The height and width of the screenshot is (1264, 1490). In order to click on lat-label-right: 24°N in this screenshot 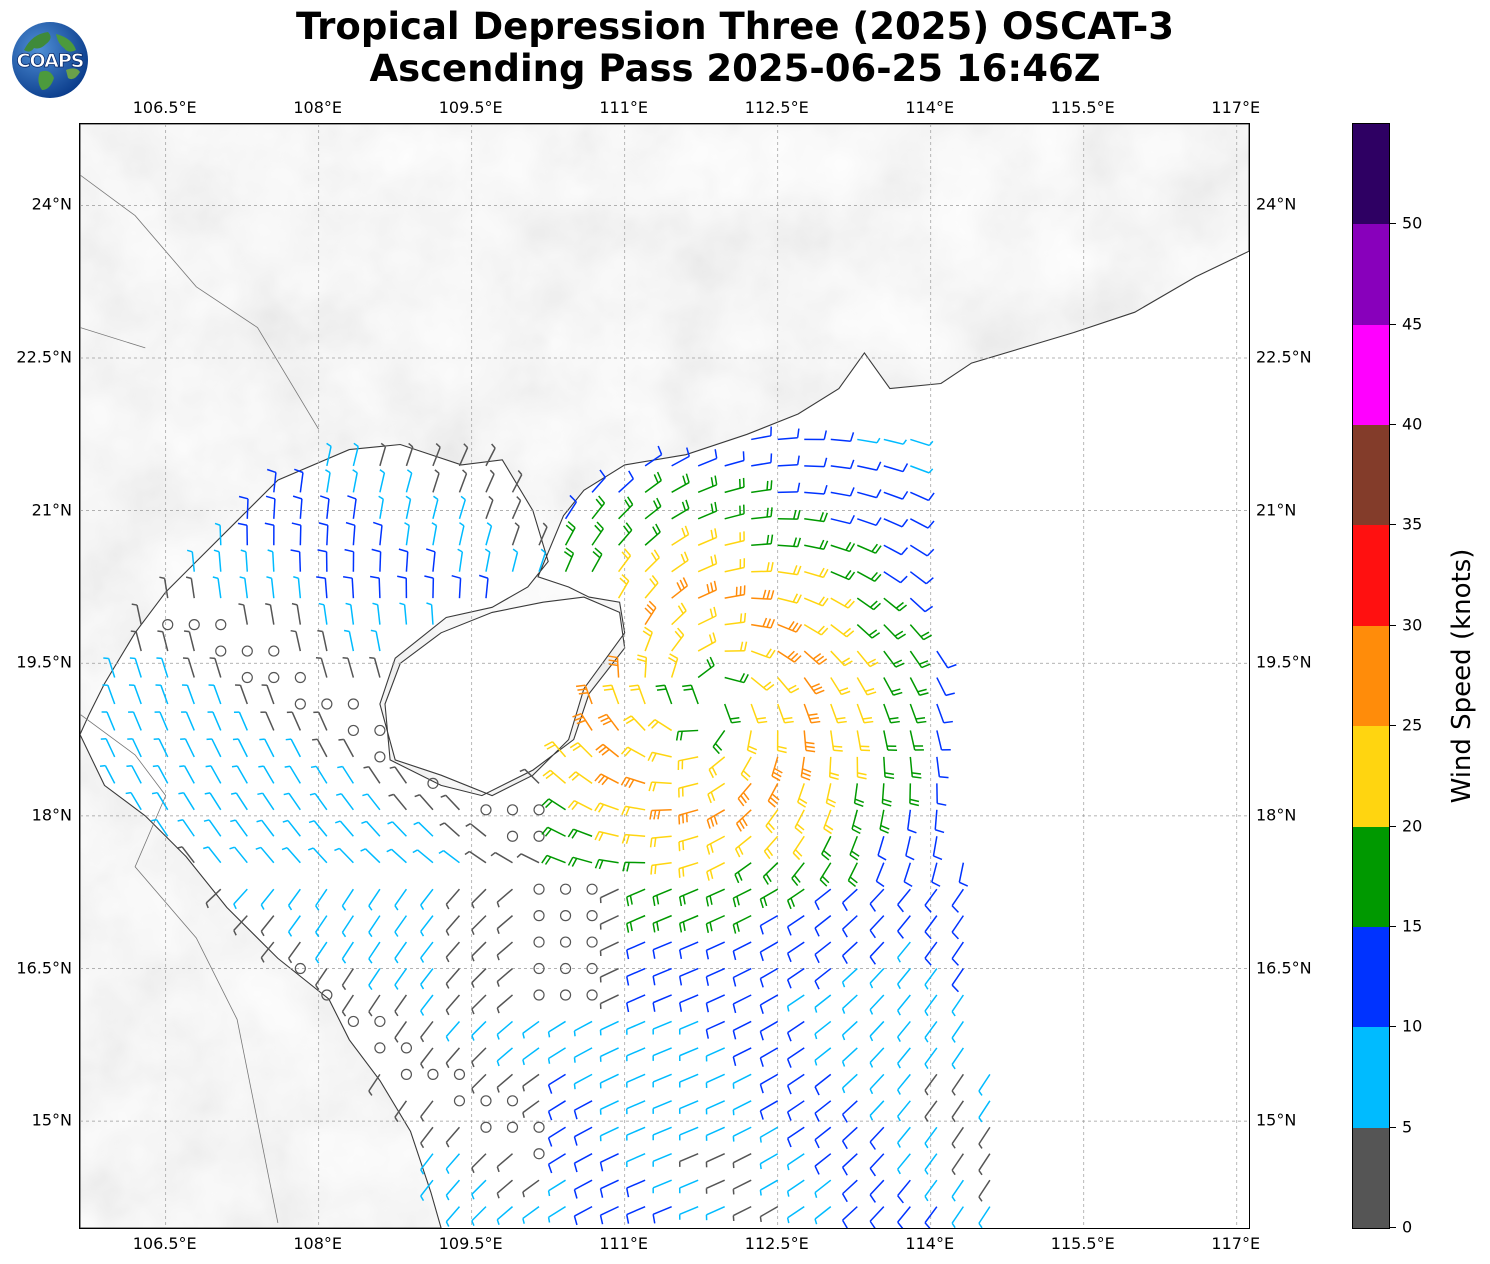, I will do `click(1276, 204)`.